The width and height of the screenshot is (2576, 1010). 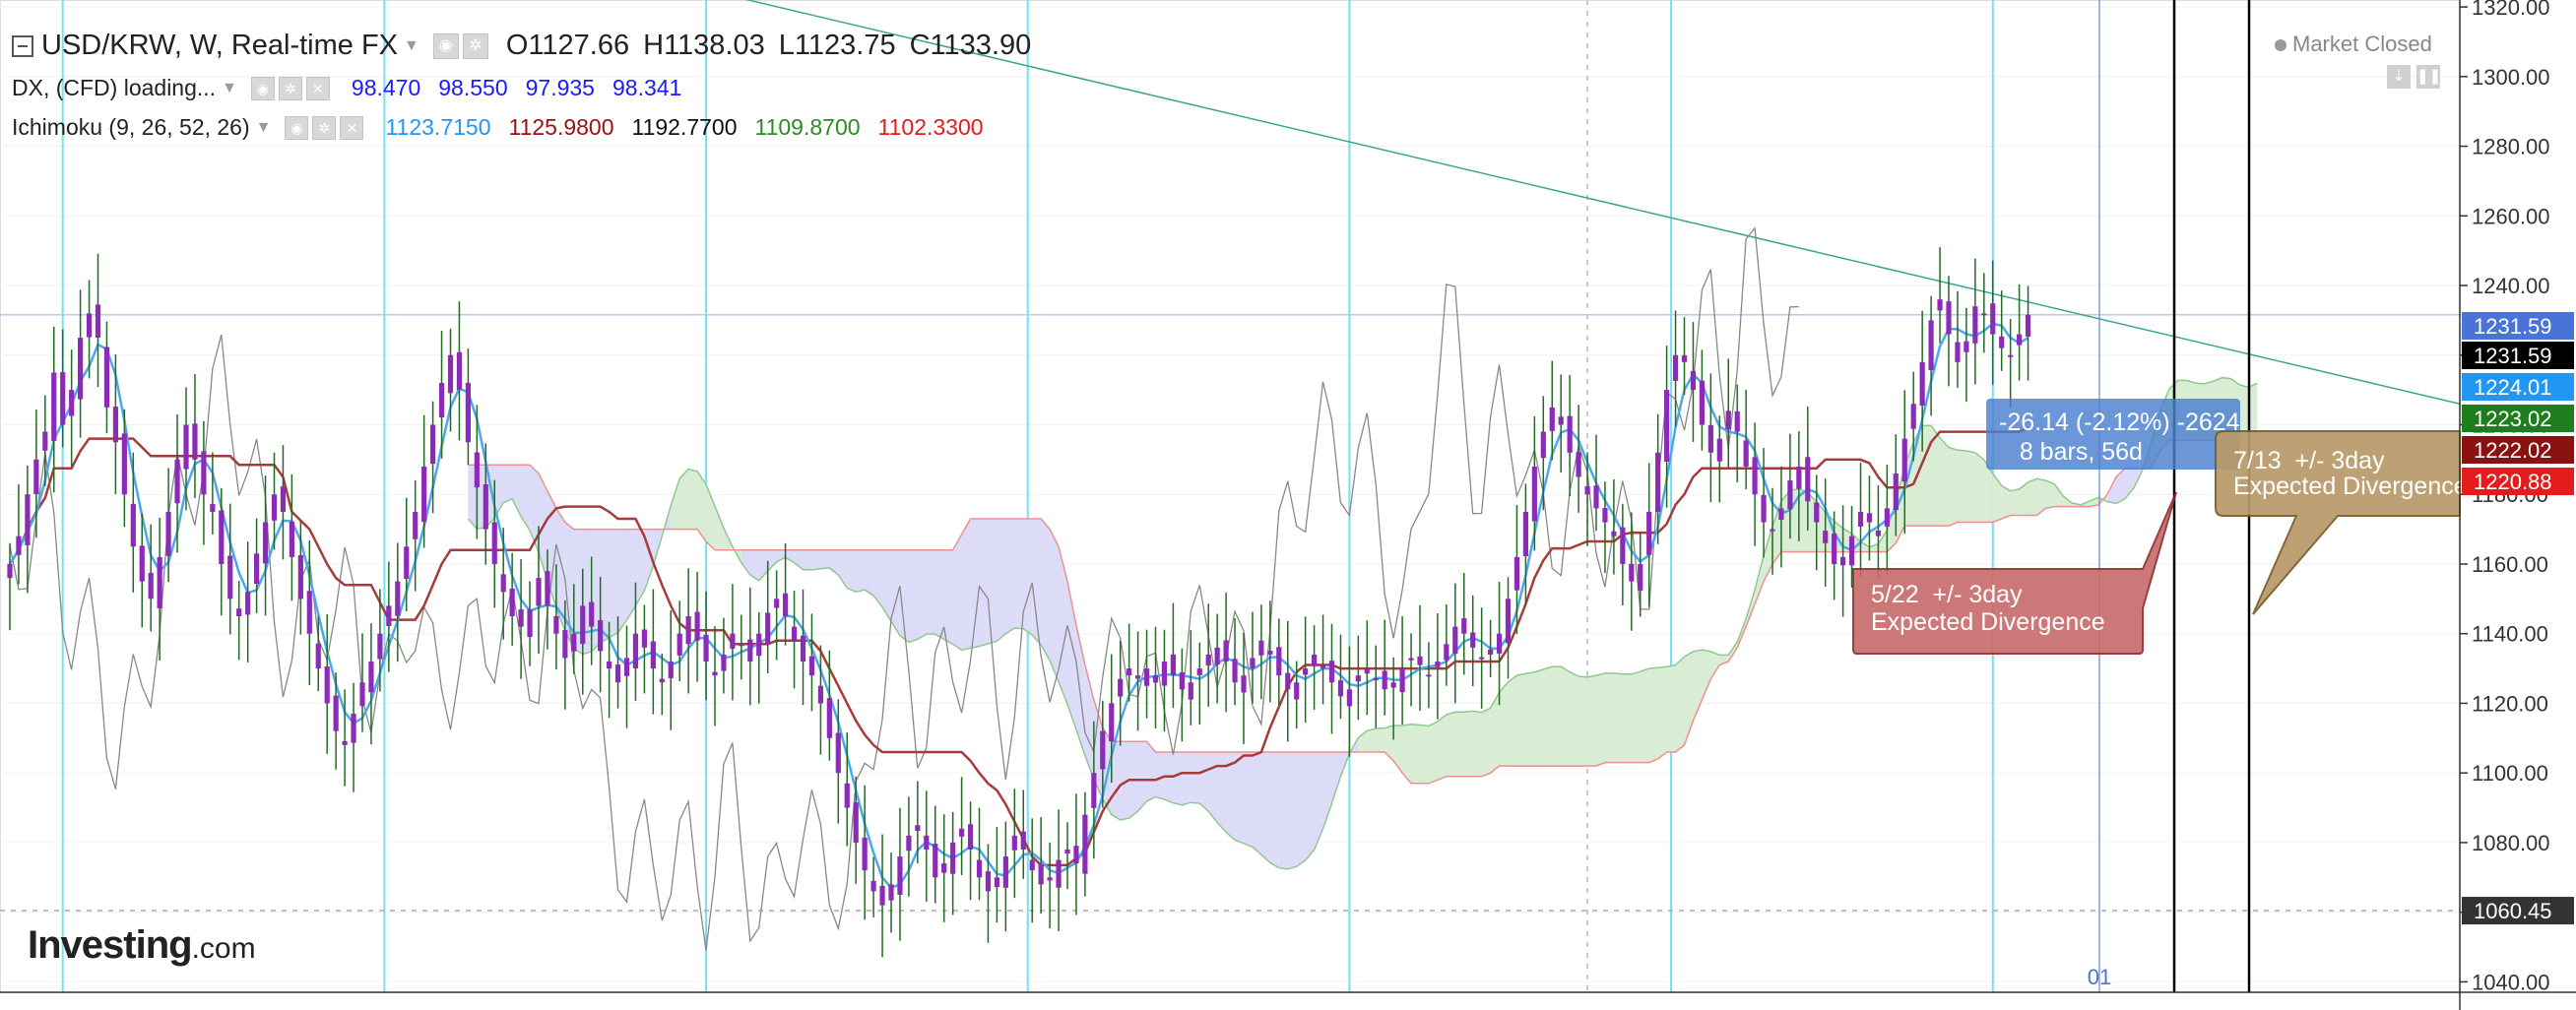 What do you see at coordinates (2511, 147) in the screenshot?
I see `y-tick-label: 1280.00` at bounding box center [2511, 147].